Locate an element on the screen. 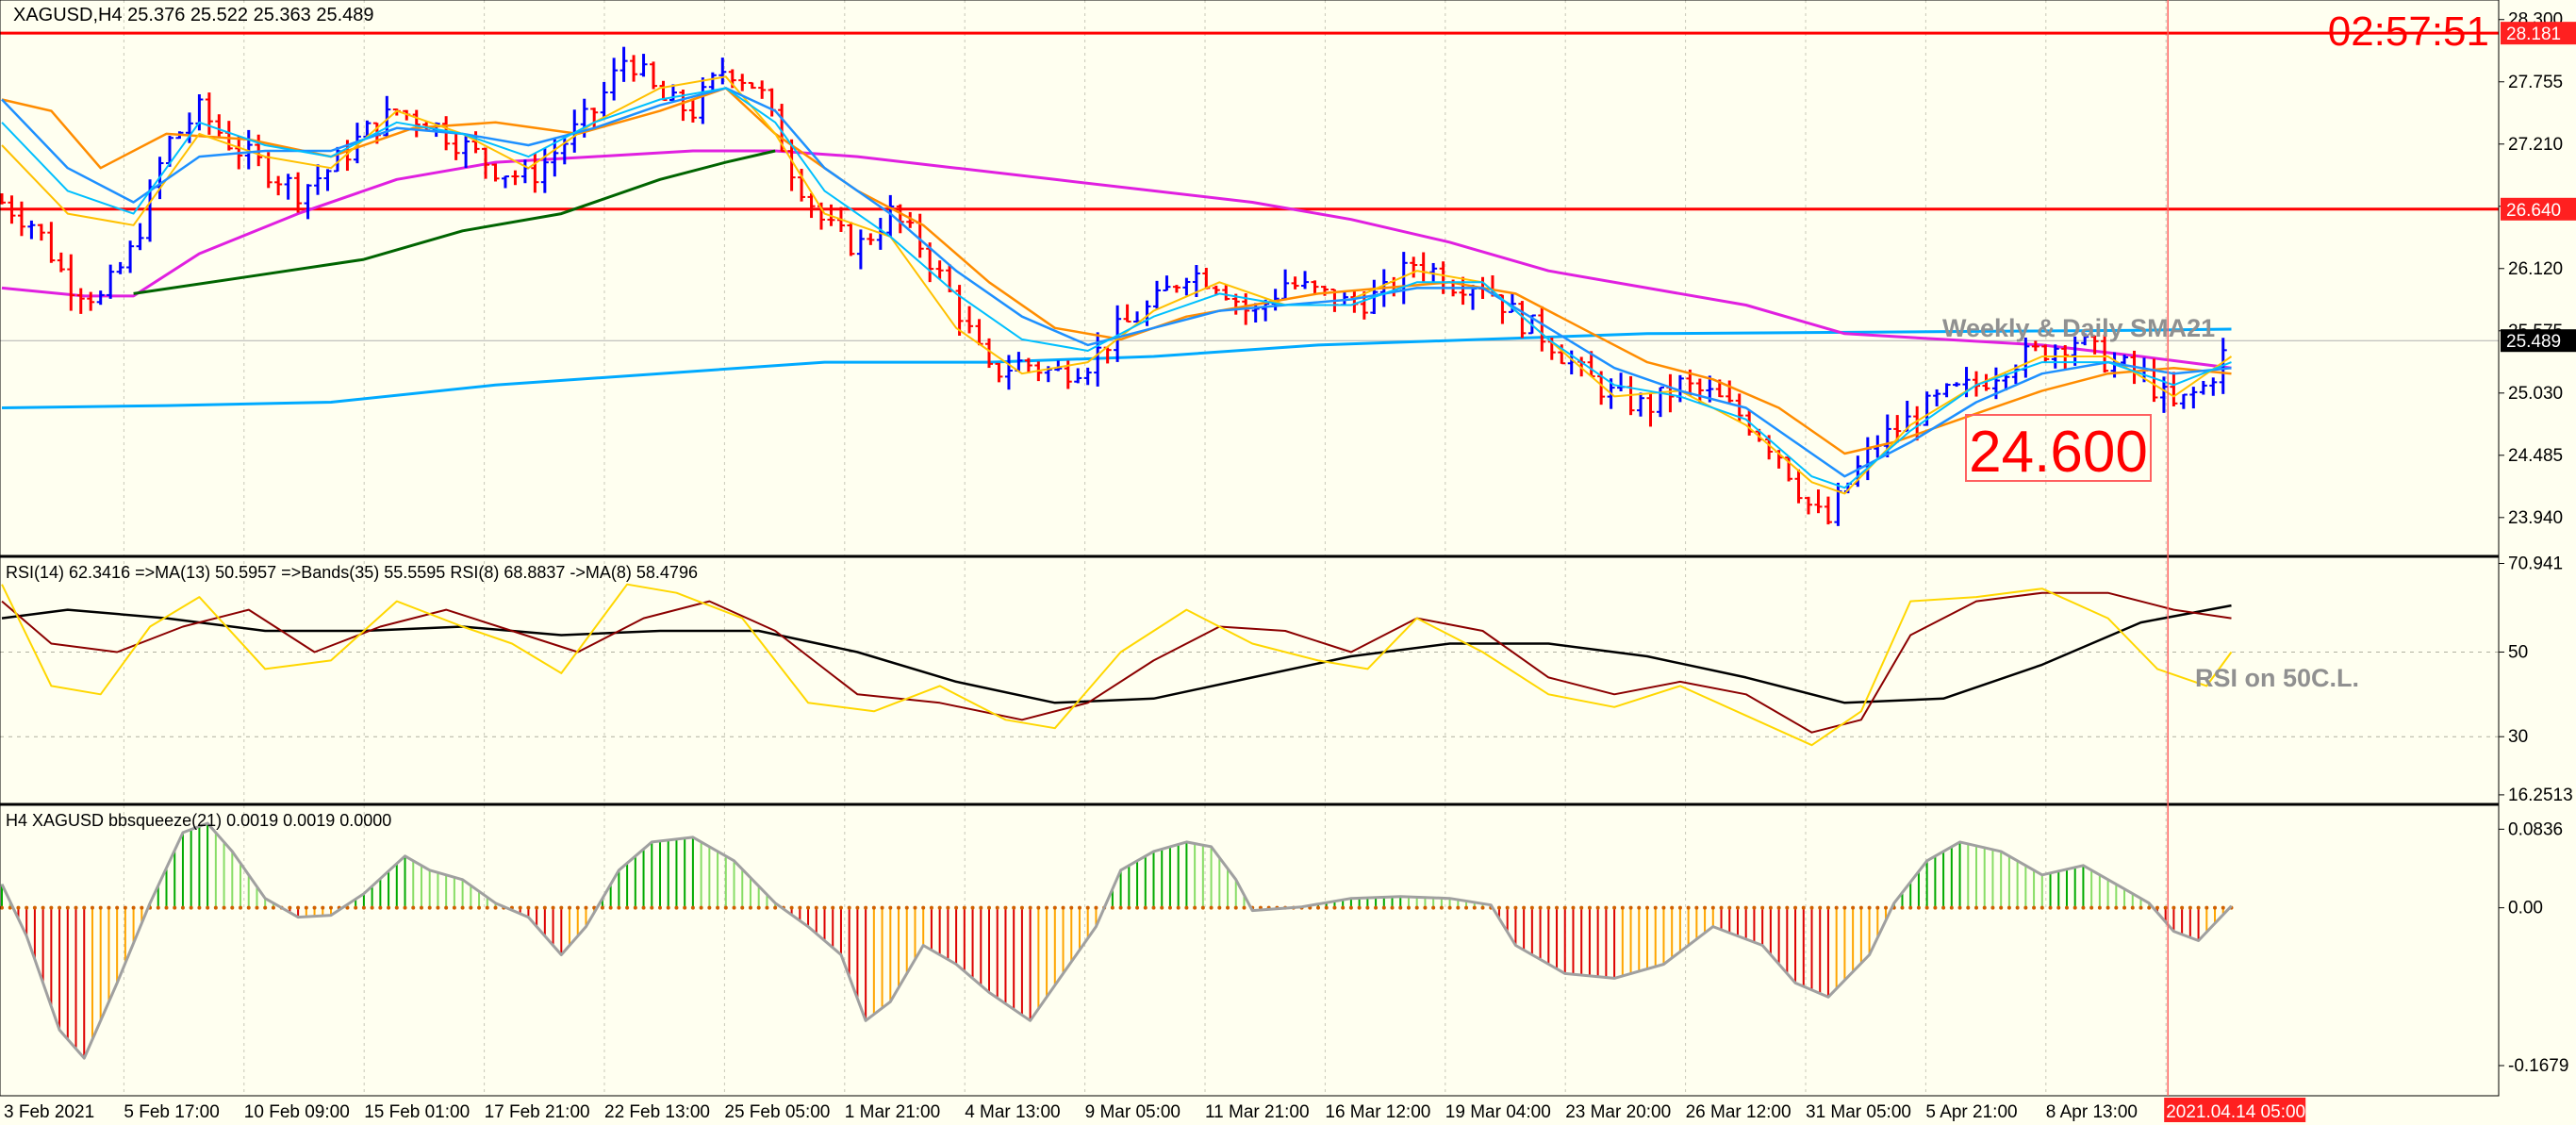 The width and height of the screenshot is (2576, 1125). countdown-clock: 02:57:51 is located at coordinates (2408, 32).